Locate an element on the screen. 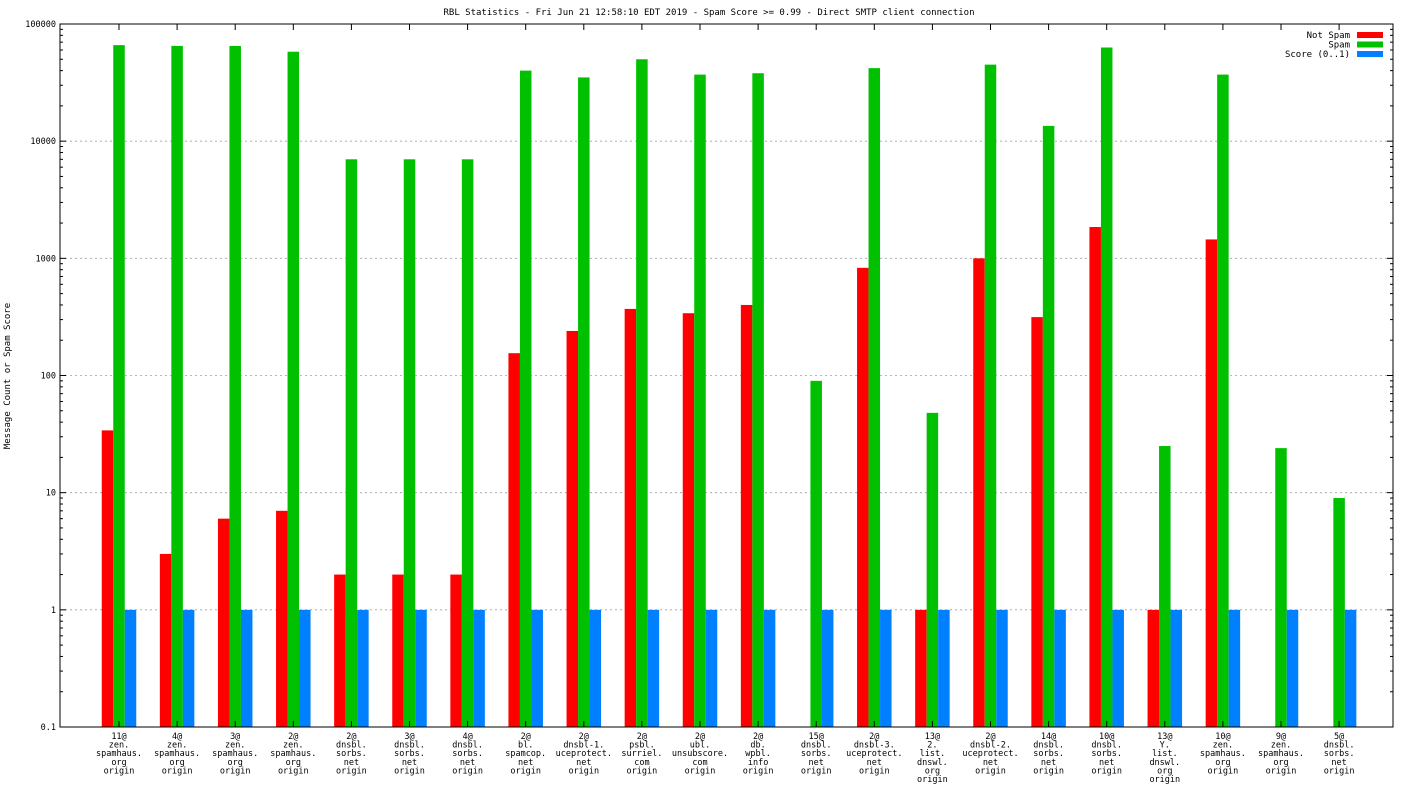 The image size is (1408, 792). x-category-label: 2. is located at coordinates (932, 746).